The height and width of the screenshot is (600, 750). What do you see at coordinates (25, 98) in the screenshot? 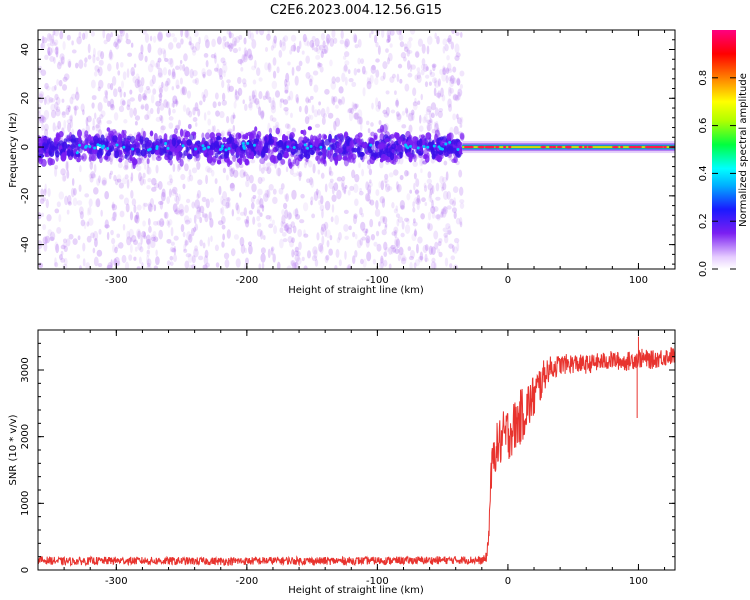
I see `spectrogram-ytick-label: 20` at bounding box center [25, 98].